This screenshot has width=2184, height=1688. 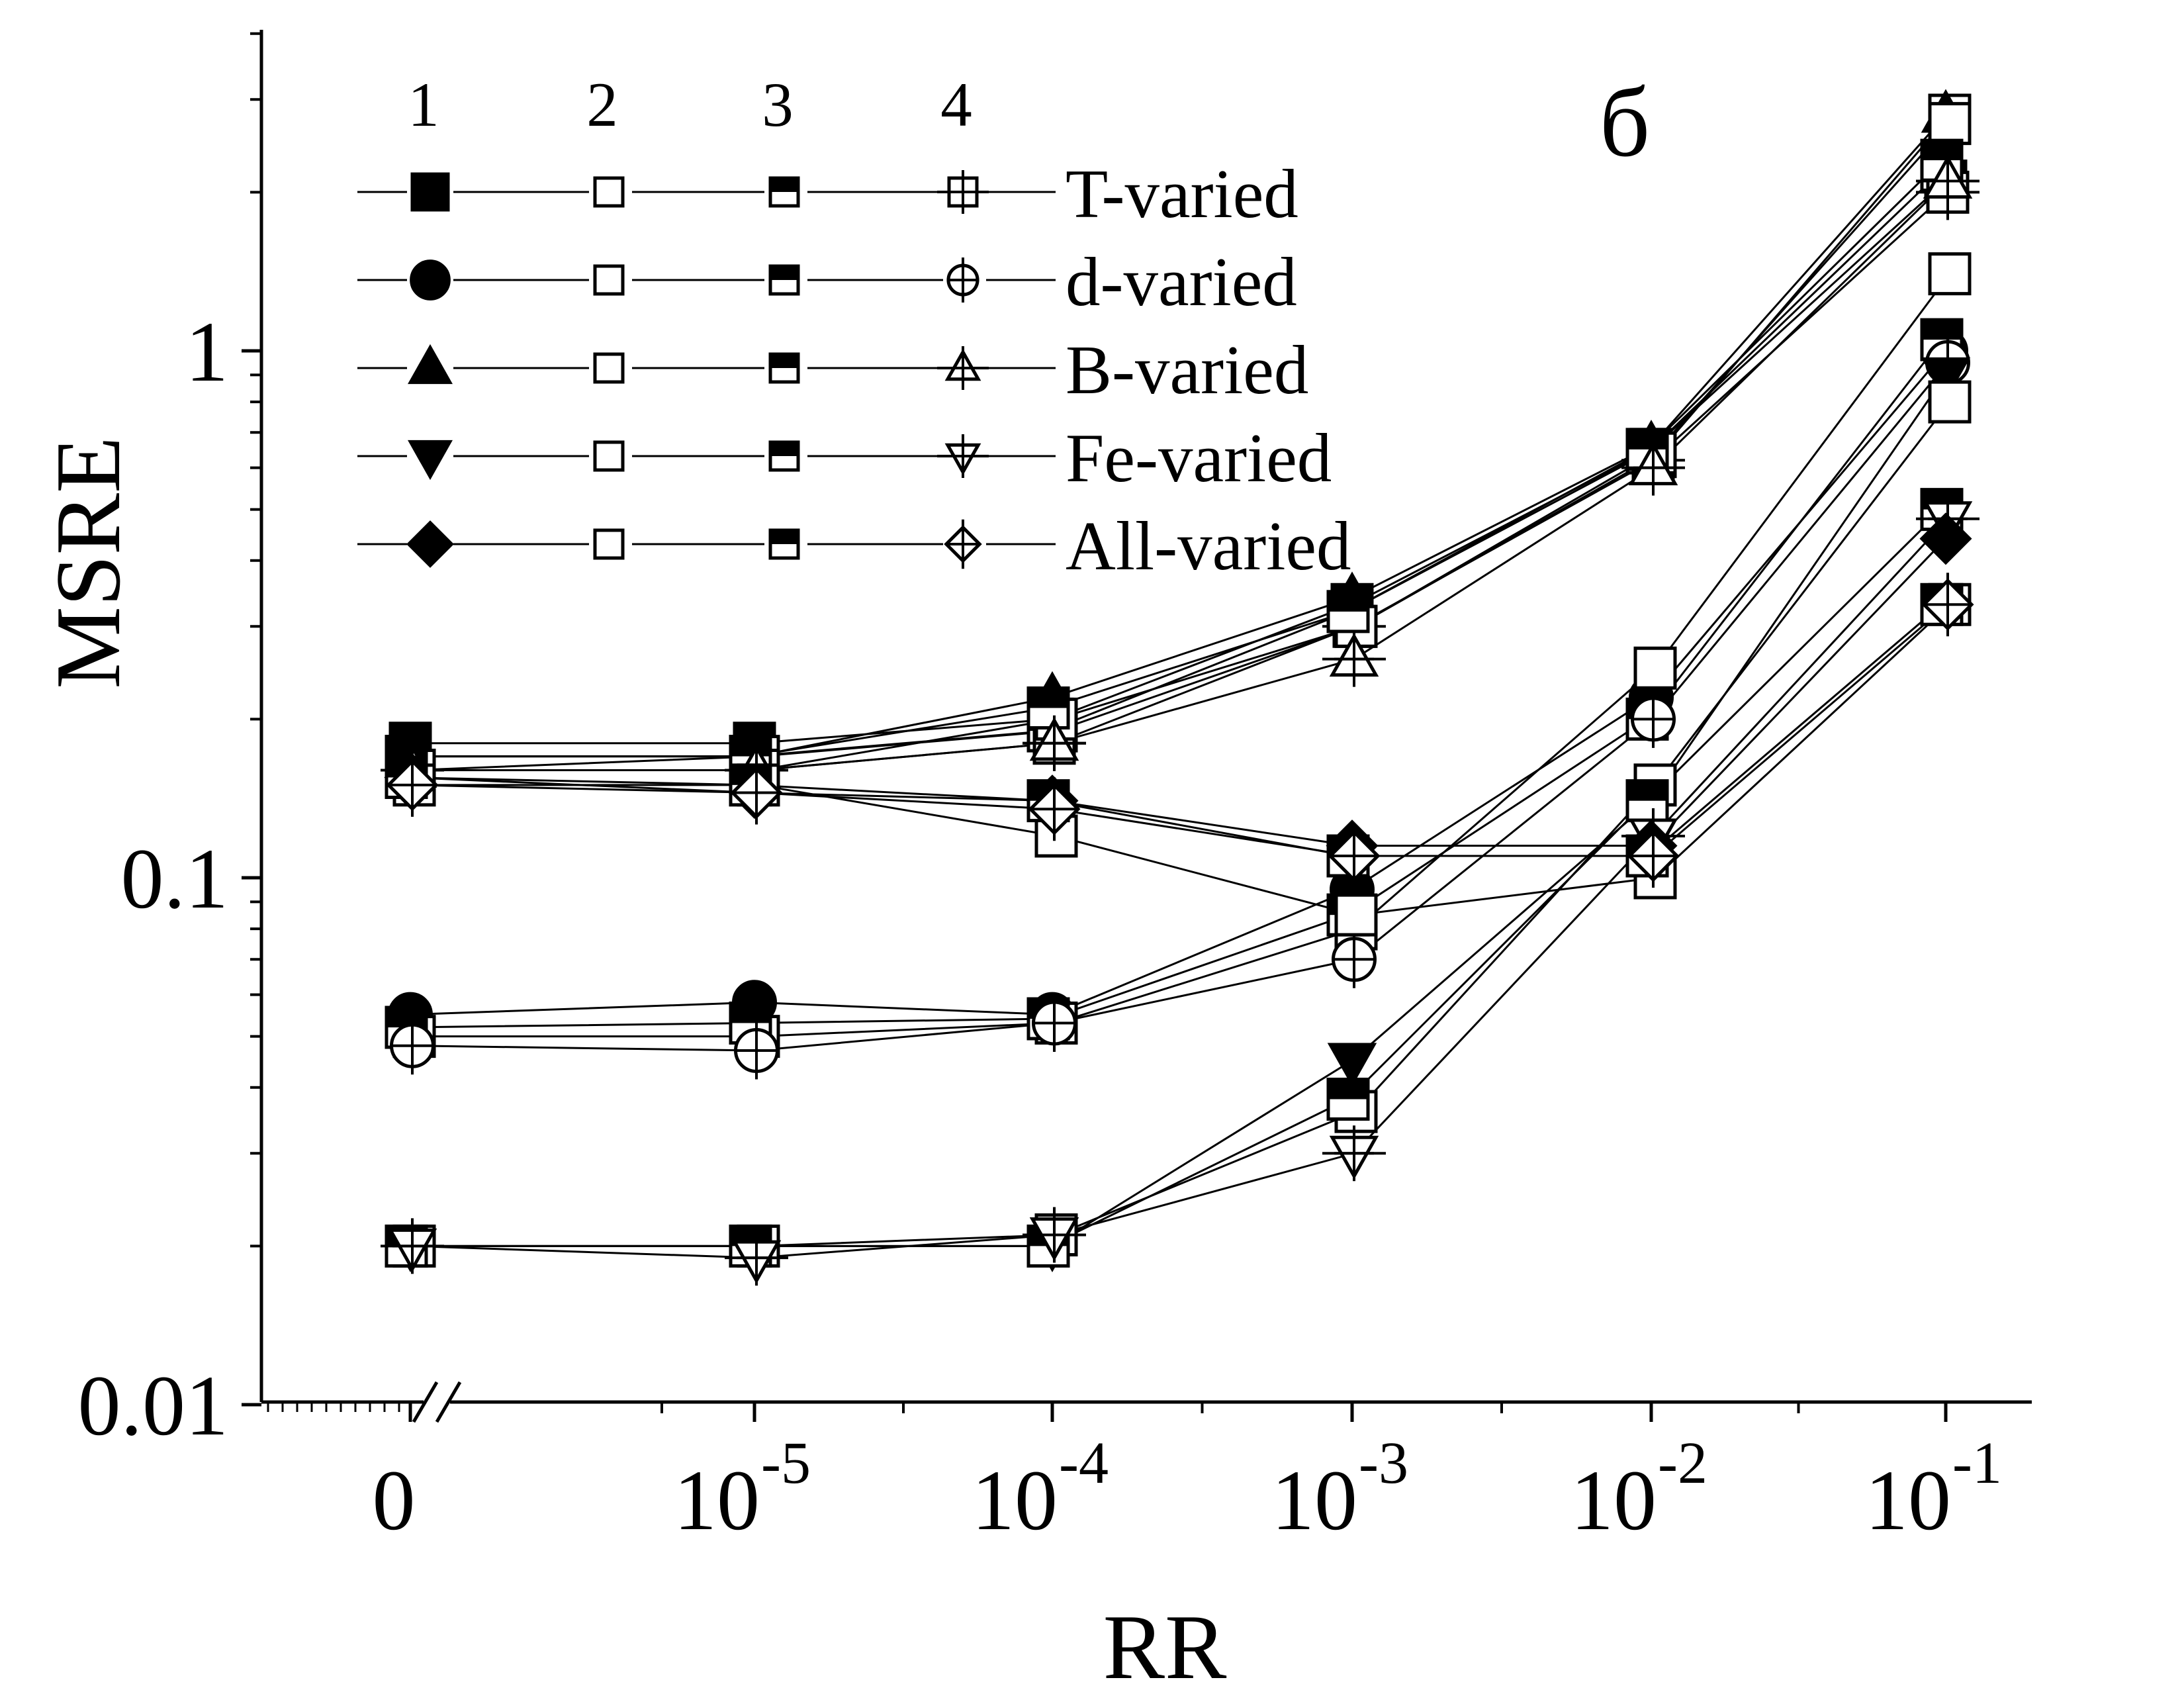 I want to click on legend-label: Fe-varied, so click(x=1199, y=457).